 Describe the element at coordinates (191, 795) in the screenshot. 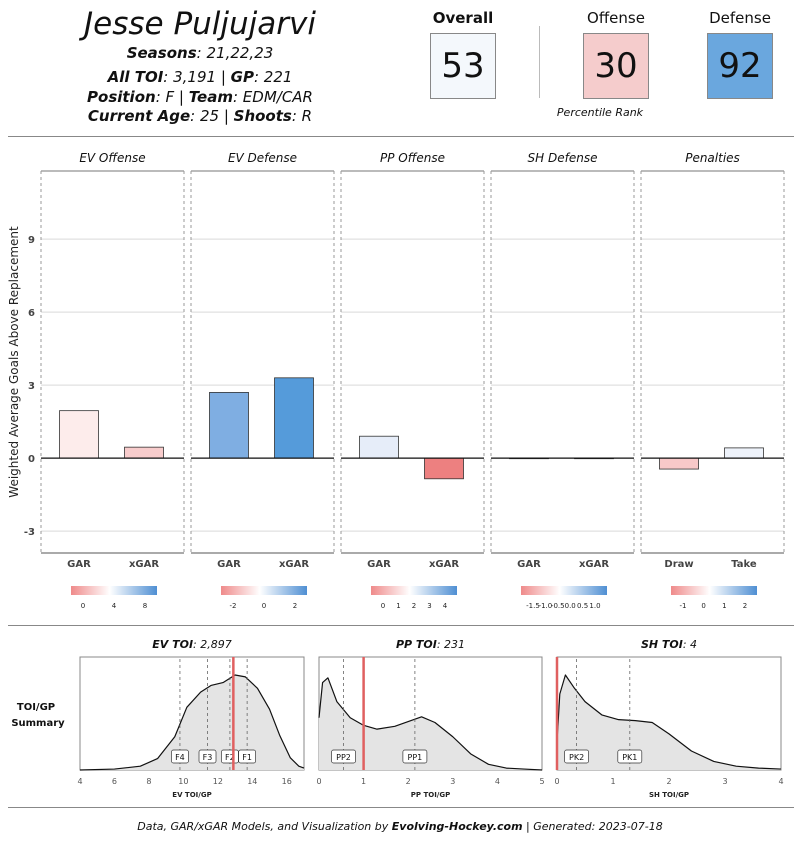

I see `x-axis-label: EV TOI/GP` at that location.